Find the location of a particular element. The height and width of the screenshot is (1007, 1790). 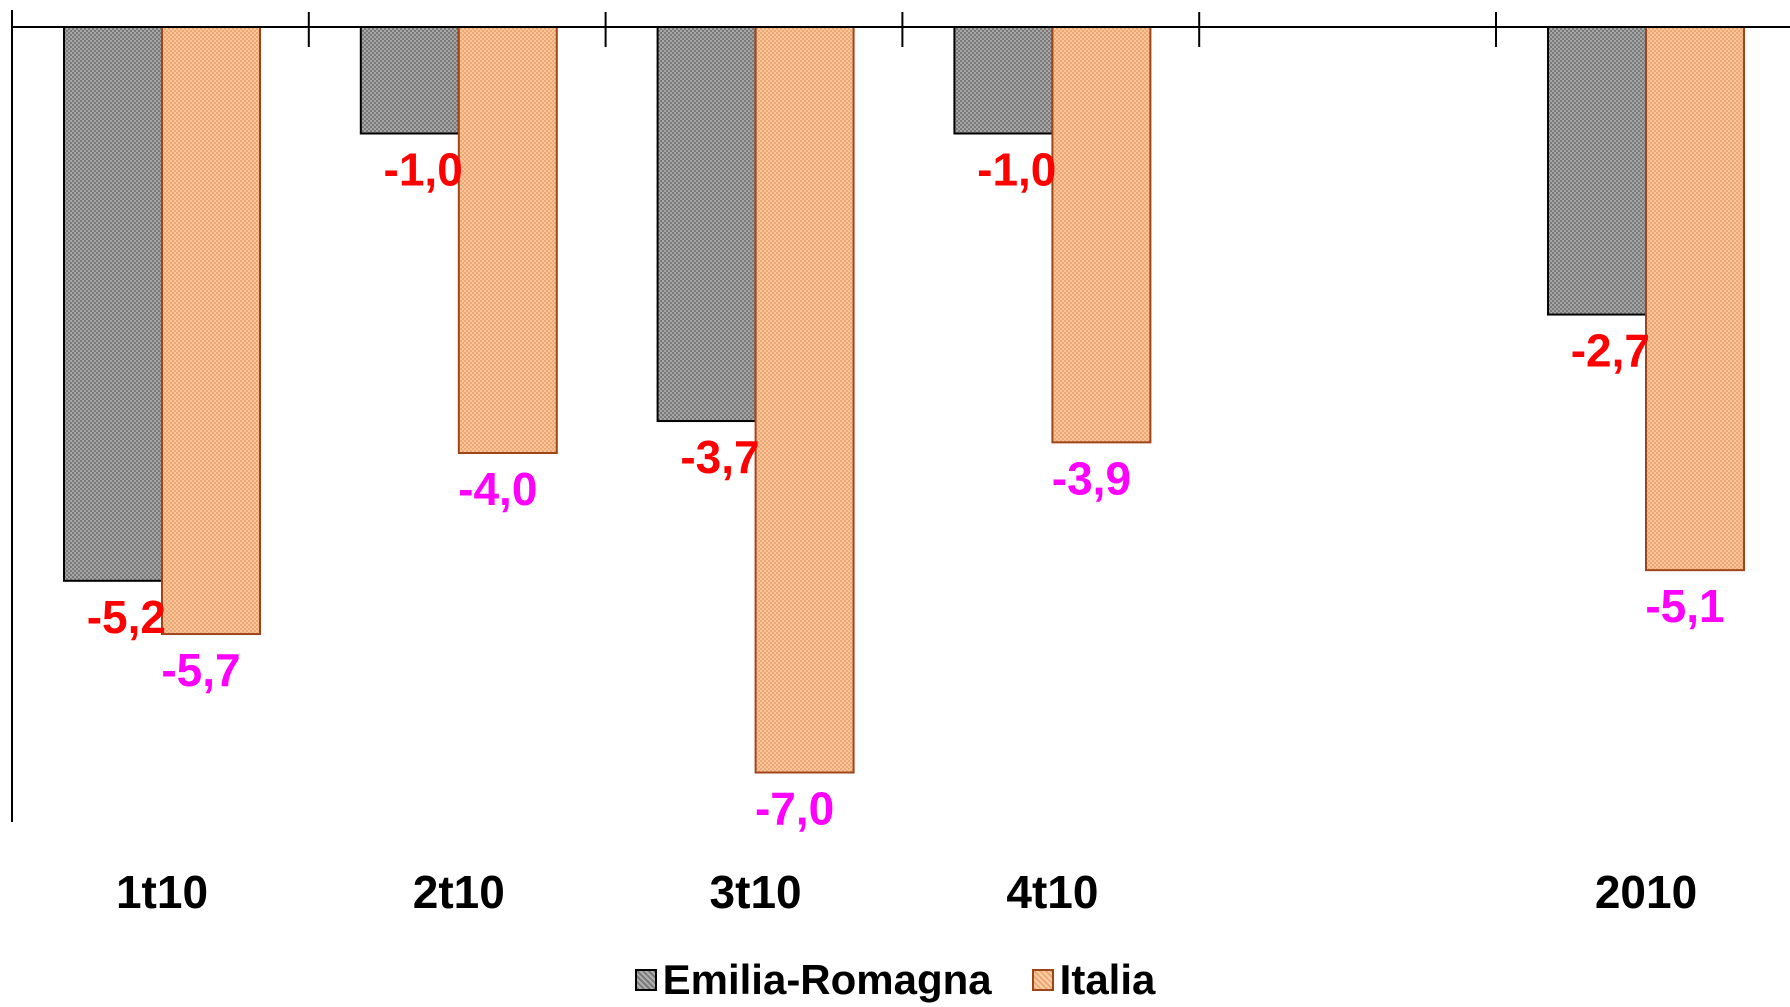

data-label-emilia-romagna-2t10: -1,0 is located at coordinates (423, 170).